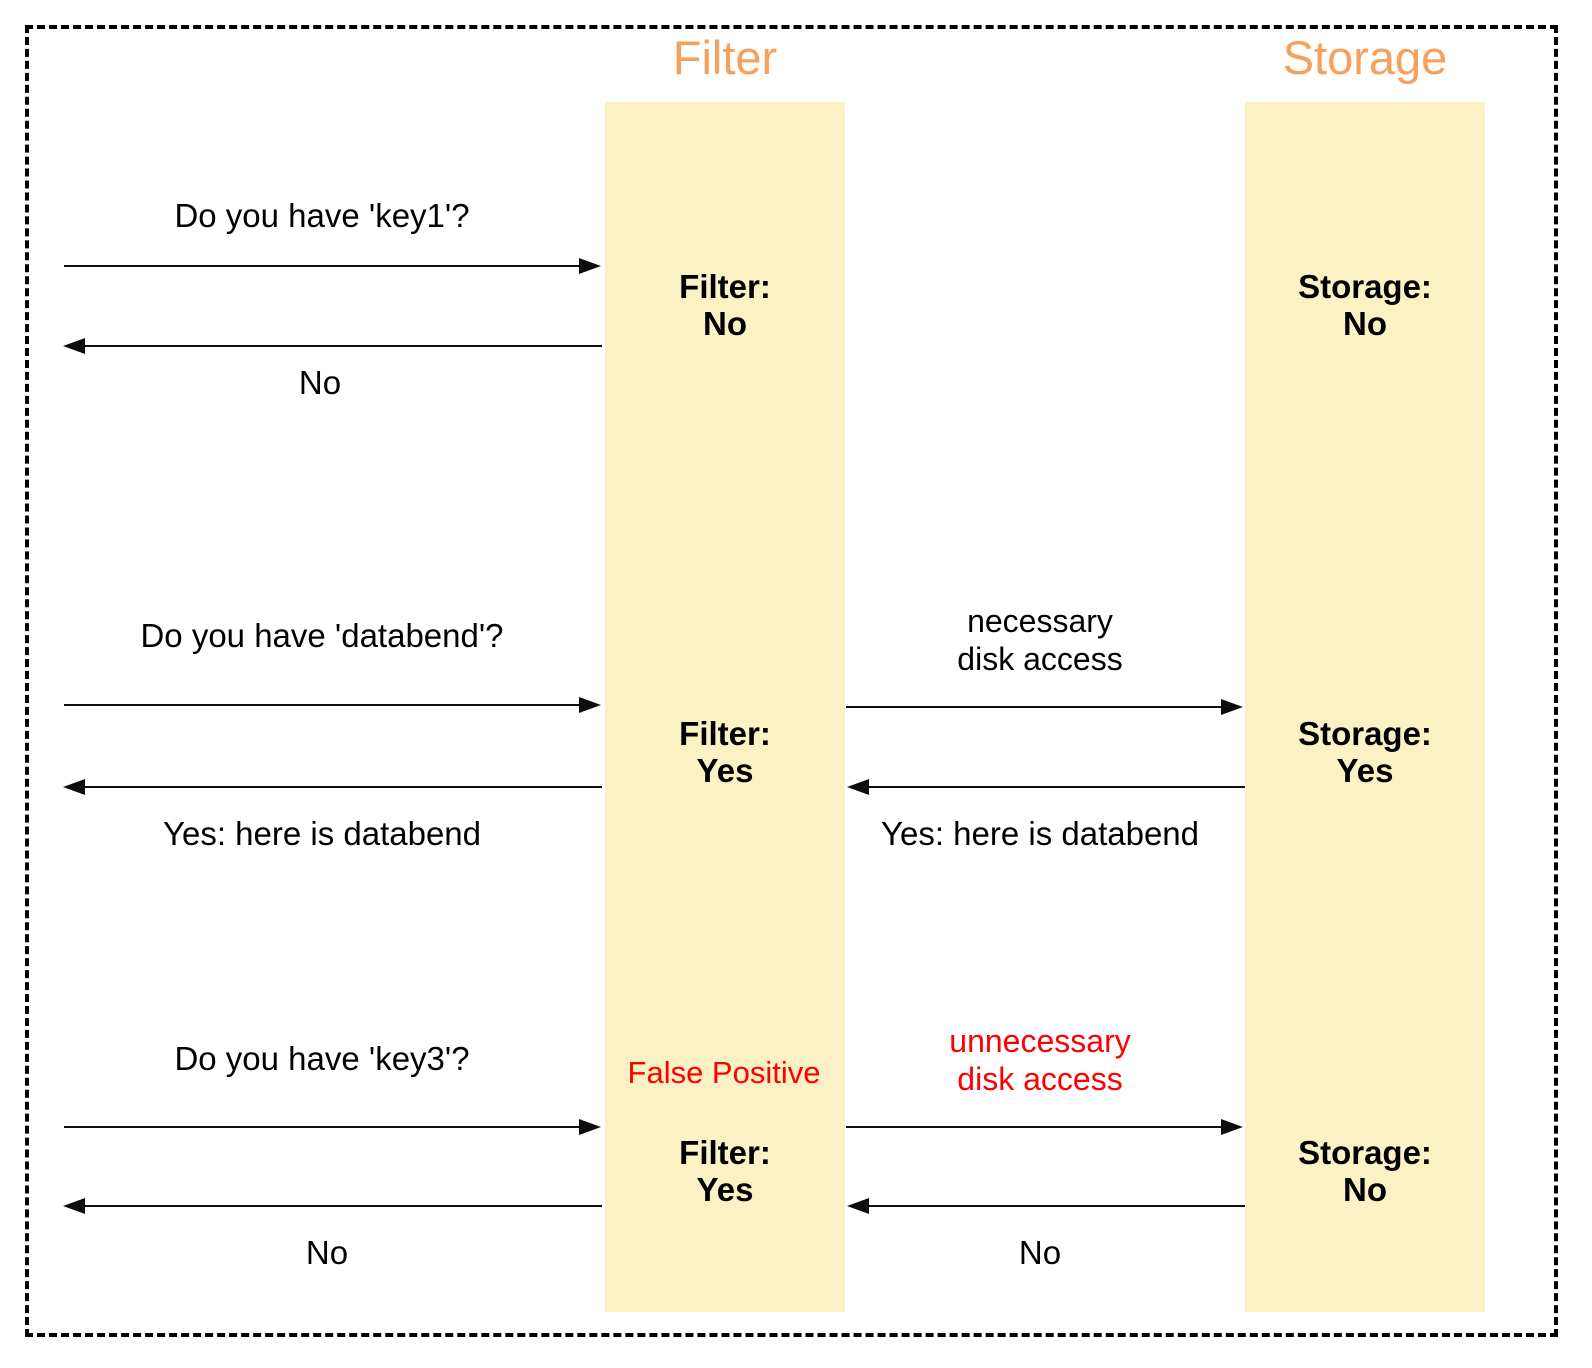 This screenshot has width=1592, height=1368. I want to click on storage-lane-title: Storage, so click(1365, 57).